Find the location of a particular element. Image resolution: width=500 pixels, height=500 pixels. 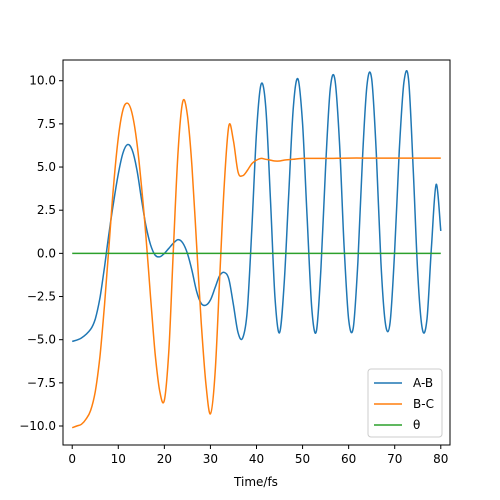

x-tick-label: 0 is located at coordinates (72, 459).